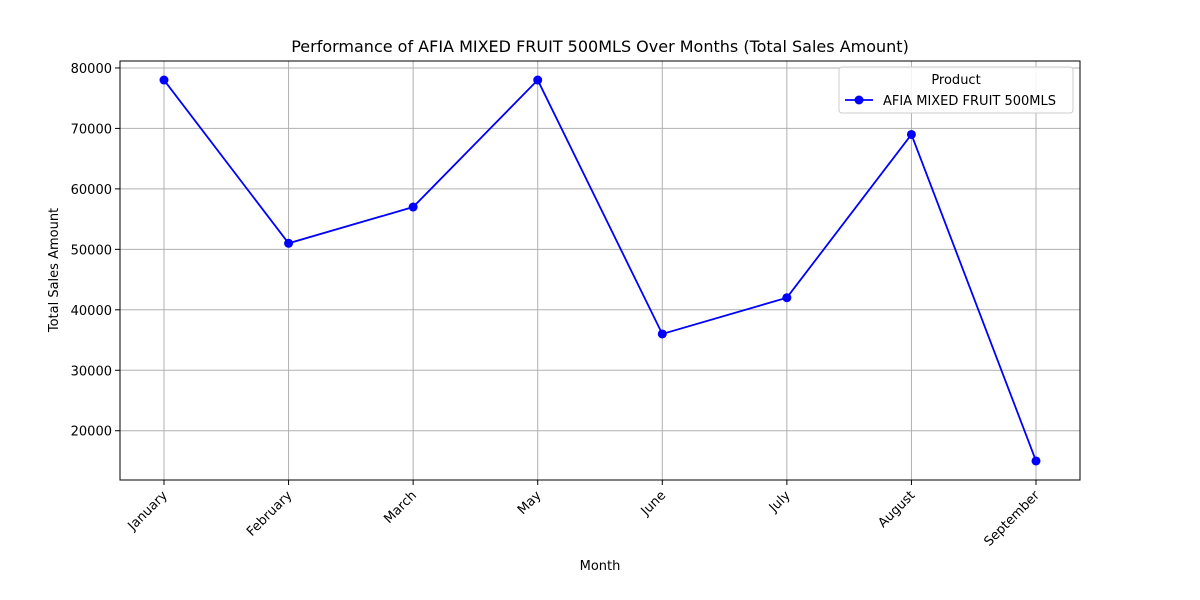 This screenshot has width=1200, height=600. Describe the element at coordinates (400, 507) in the screenshot. I see `x-tick-label: March` at that location.